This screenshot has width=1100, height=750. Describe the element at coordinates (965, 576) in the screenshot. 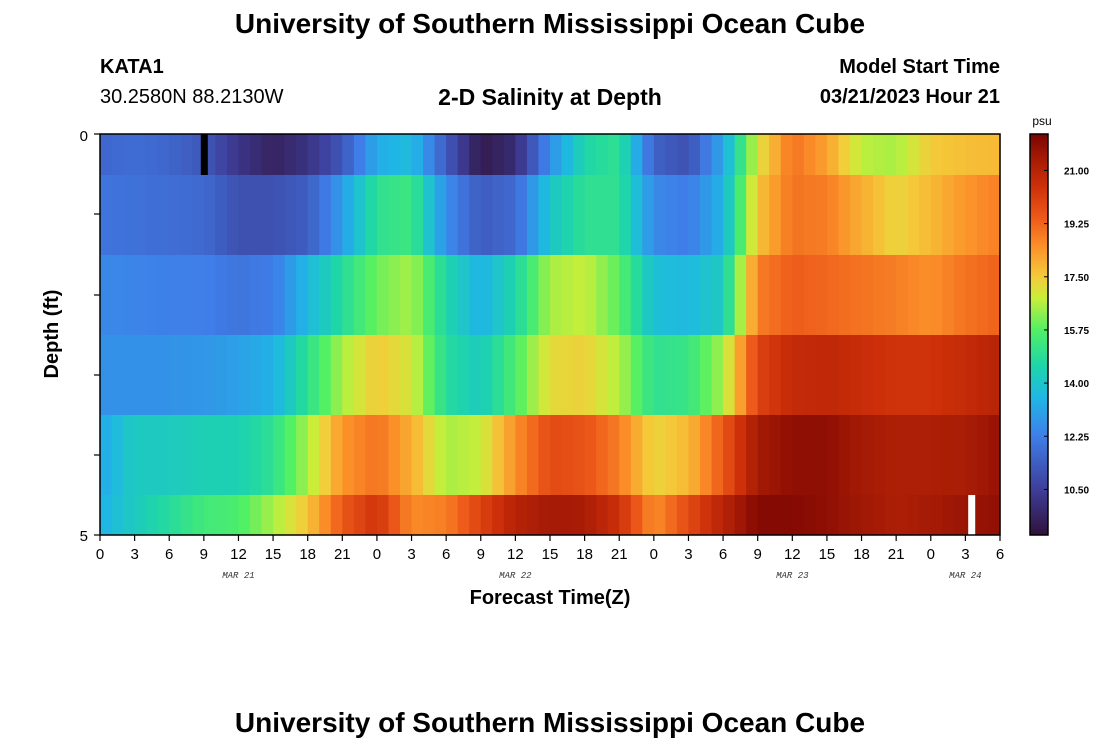

I see `date-label: MAR 24` at that location.